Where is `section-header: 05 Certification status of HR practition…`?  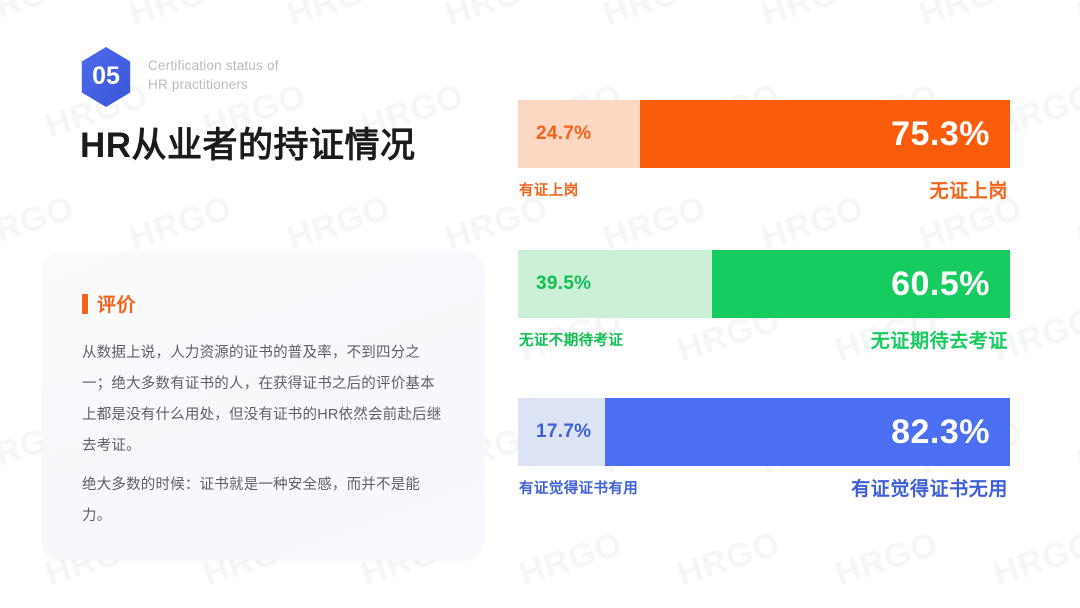
section-header: 05 Certification status of HR practition… is located at coordinates (178, 77).